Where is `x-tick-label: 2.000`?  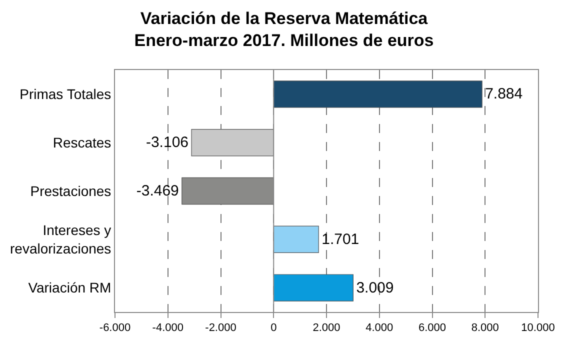
x-tick-label: 2.000 is located at coordinates (326, 328).